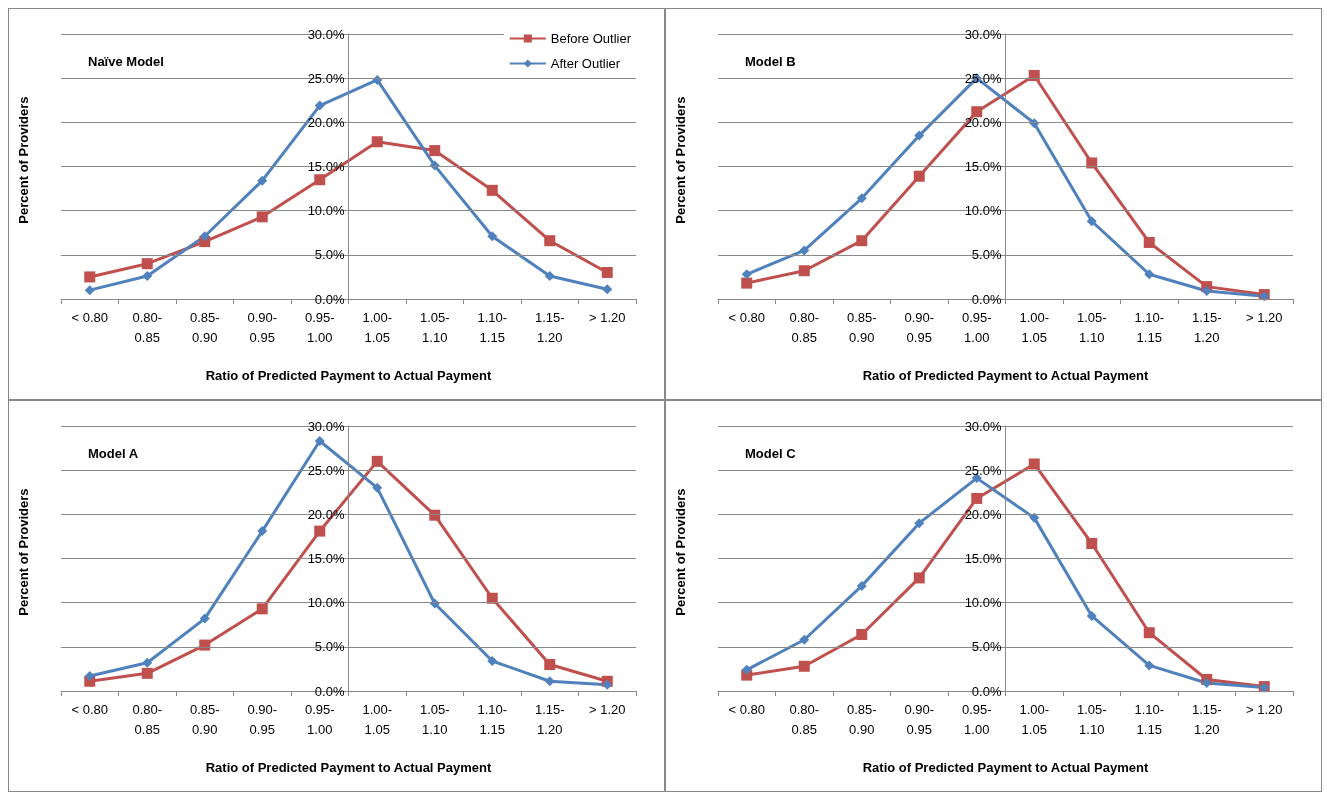 The height and width of the screenshot is (793, 1327). Describe the element at coordinates (986, 647) in the screenshot. I see `y-tick-label: 5.0%` at that location.